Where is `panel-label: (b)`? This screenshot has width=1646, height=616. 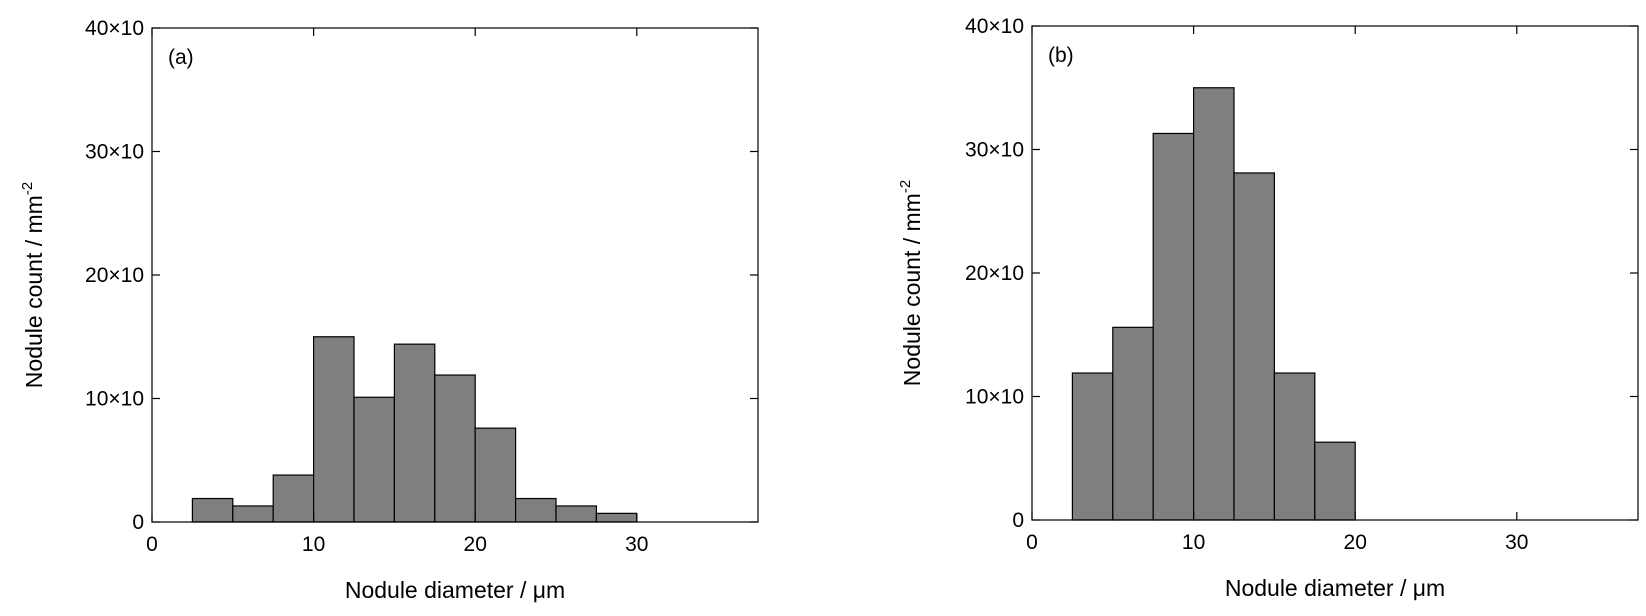 panel-label: (b) is located at coordinates (1061, 55).